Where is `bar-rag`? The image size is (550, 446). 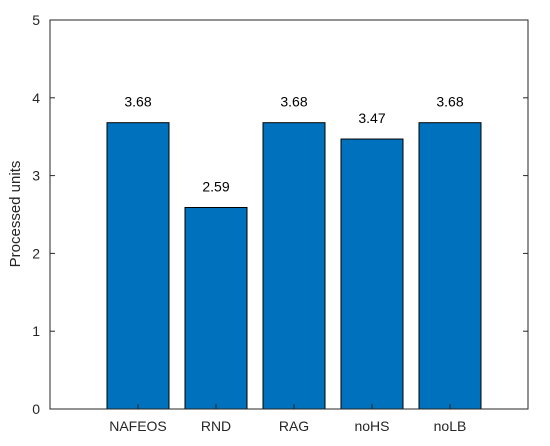
bar-rag is located at coordinates (294, 266).